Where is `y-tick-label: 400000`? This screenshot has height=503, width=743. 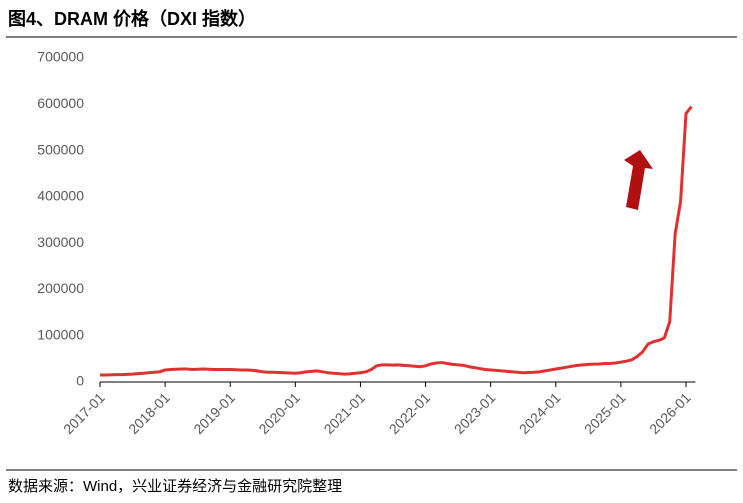 y-tick-label: 400000 is located at coordinates (60, 196).